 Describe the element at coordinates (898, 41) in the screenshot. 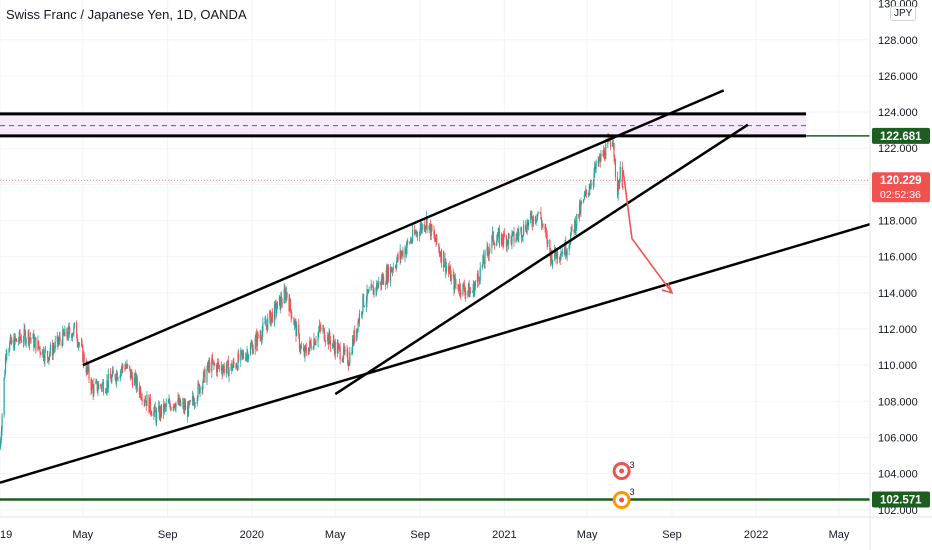

I see `y-tick-label: 128.000` at that location.